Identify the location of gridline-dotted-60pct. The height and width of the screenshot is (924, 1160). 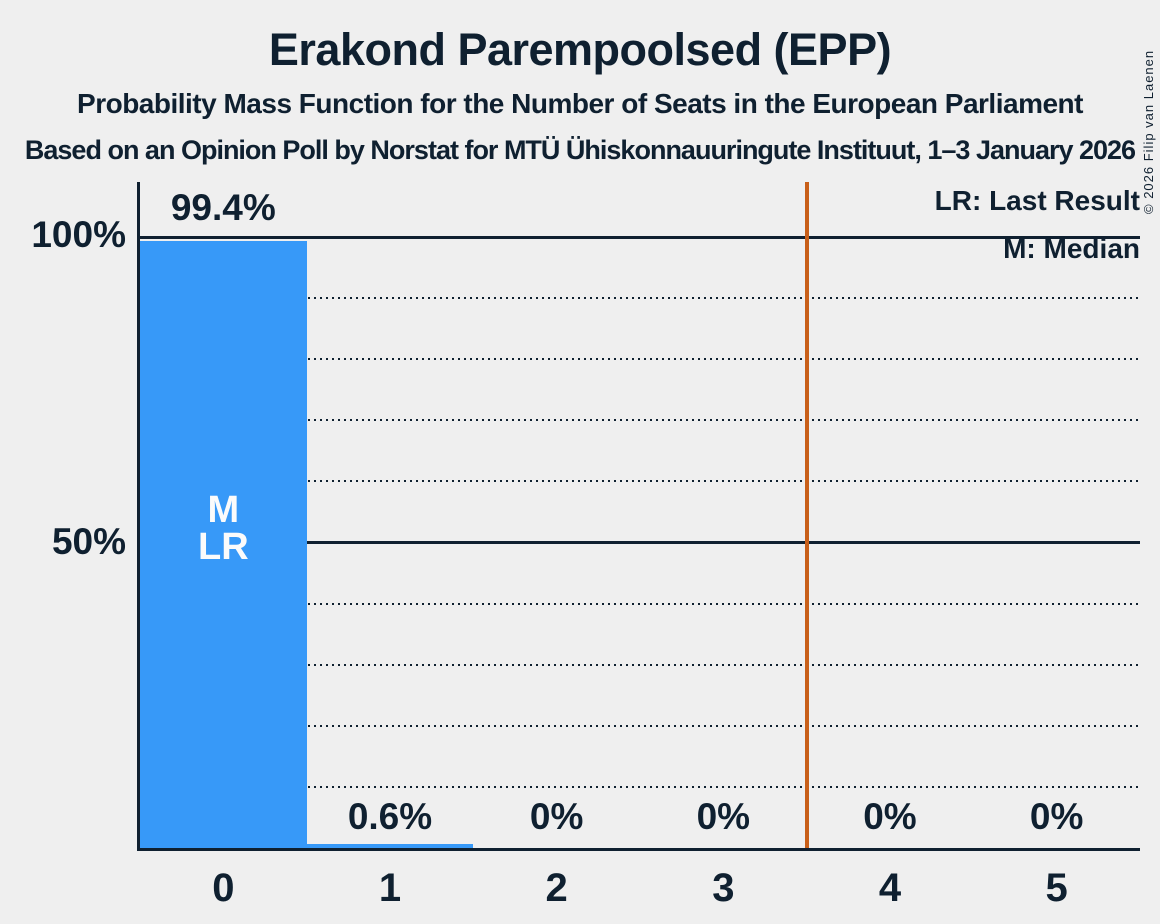
(640, 481).